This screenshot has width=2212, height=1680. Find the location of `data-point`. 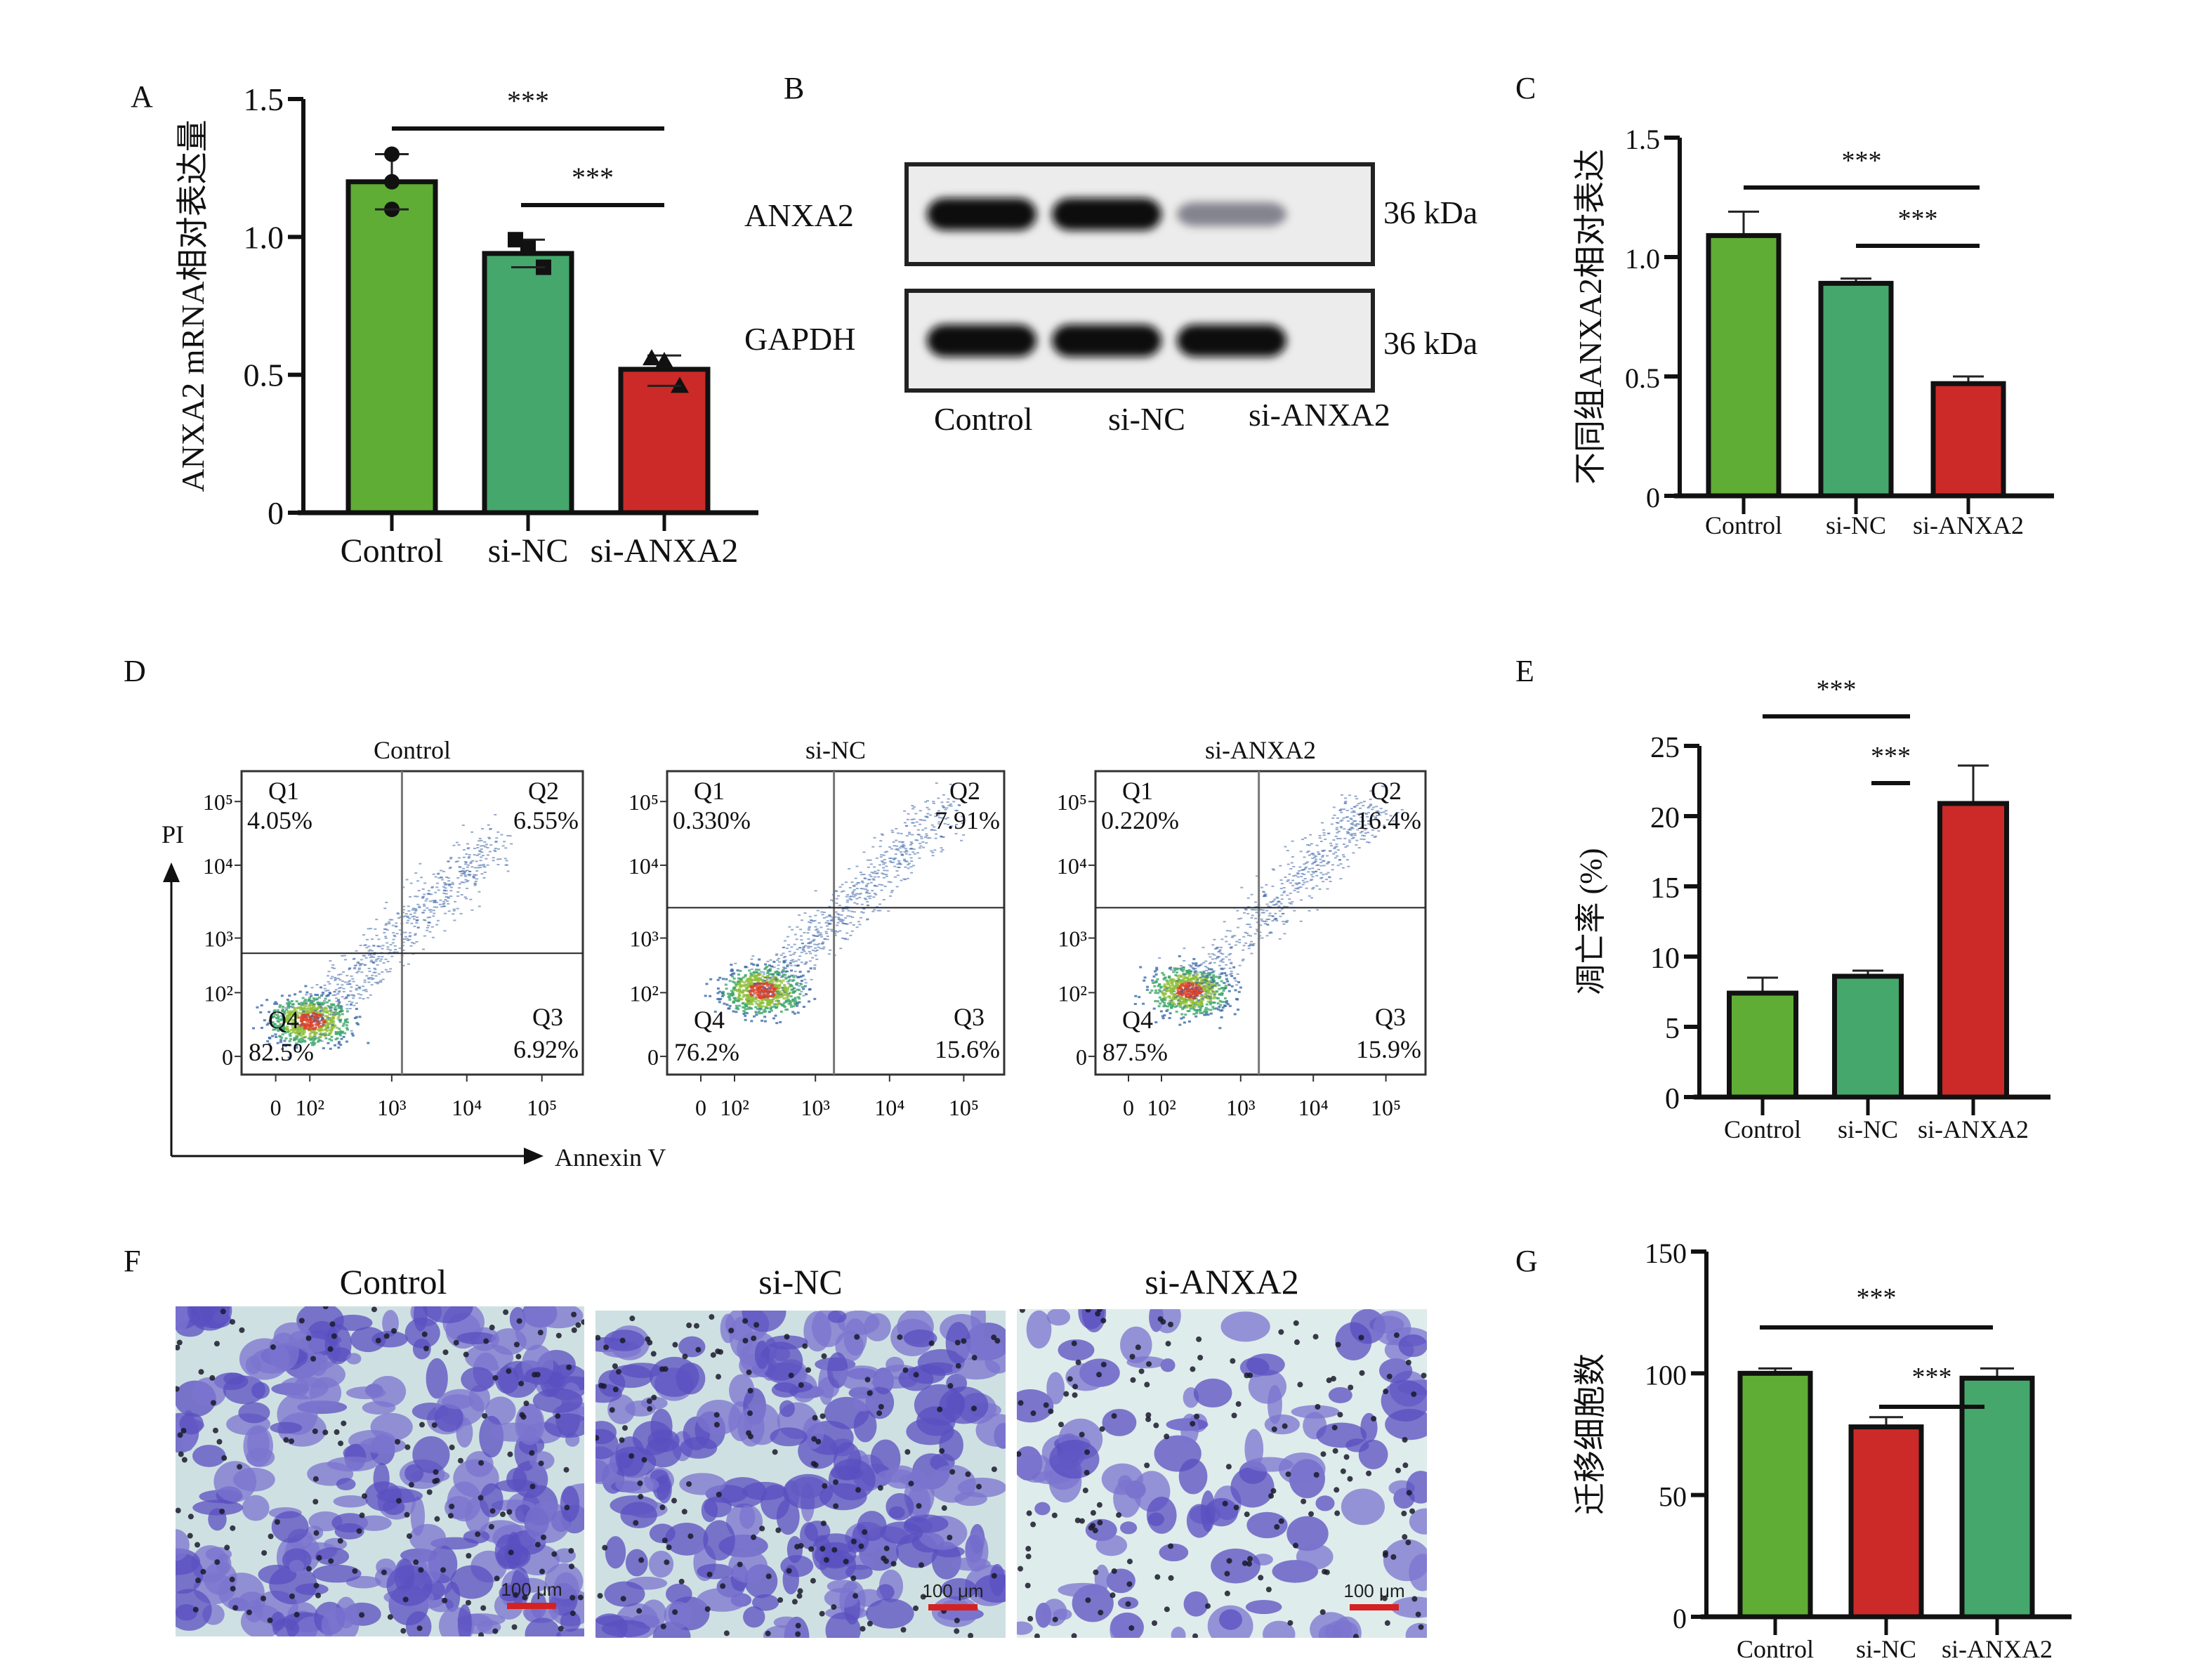

data-point is located at coordinates (515, 240).